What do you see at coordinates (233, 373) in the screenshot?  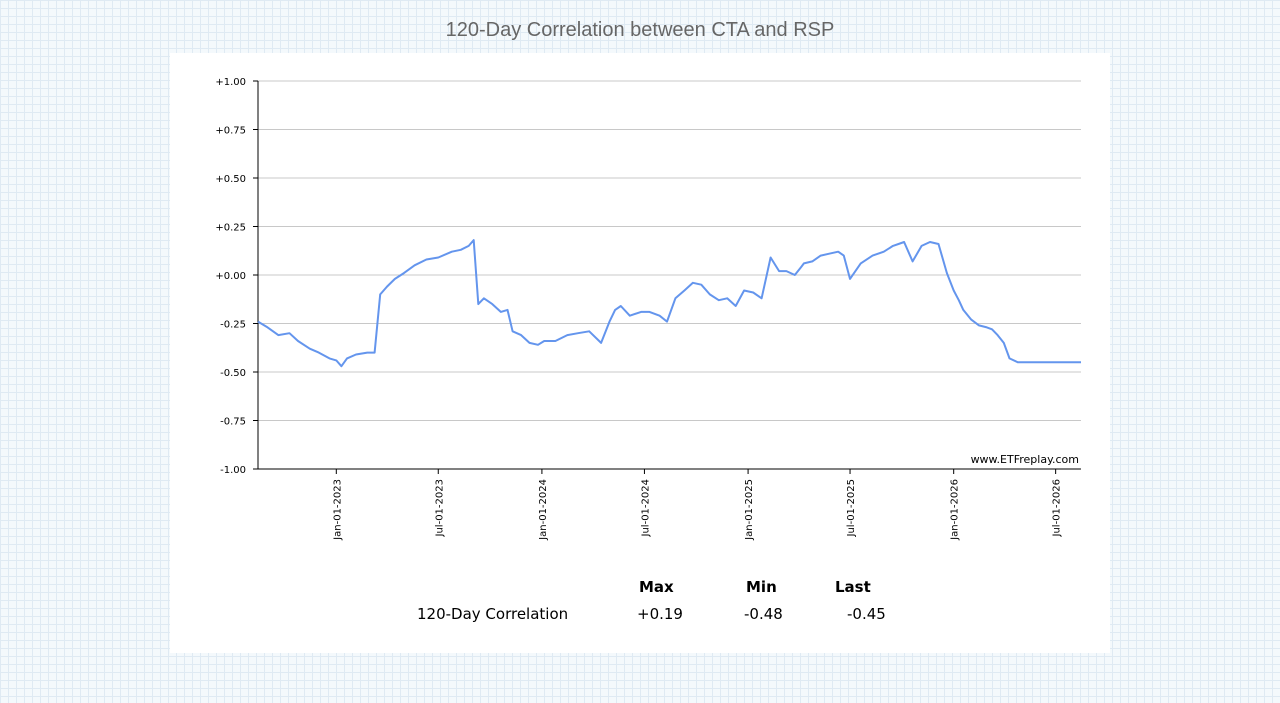 I see `y-tick-label: -0.50` at bounding box center [233, 373].